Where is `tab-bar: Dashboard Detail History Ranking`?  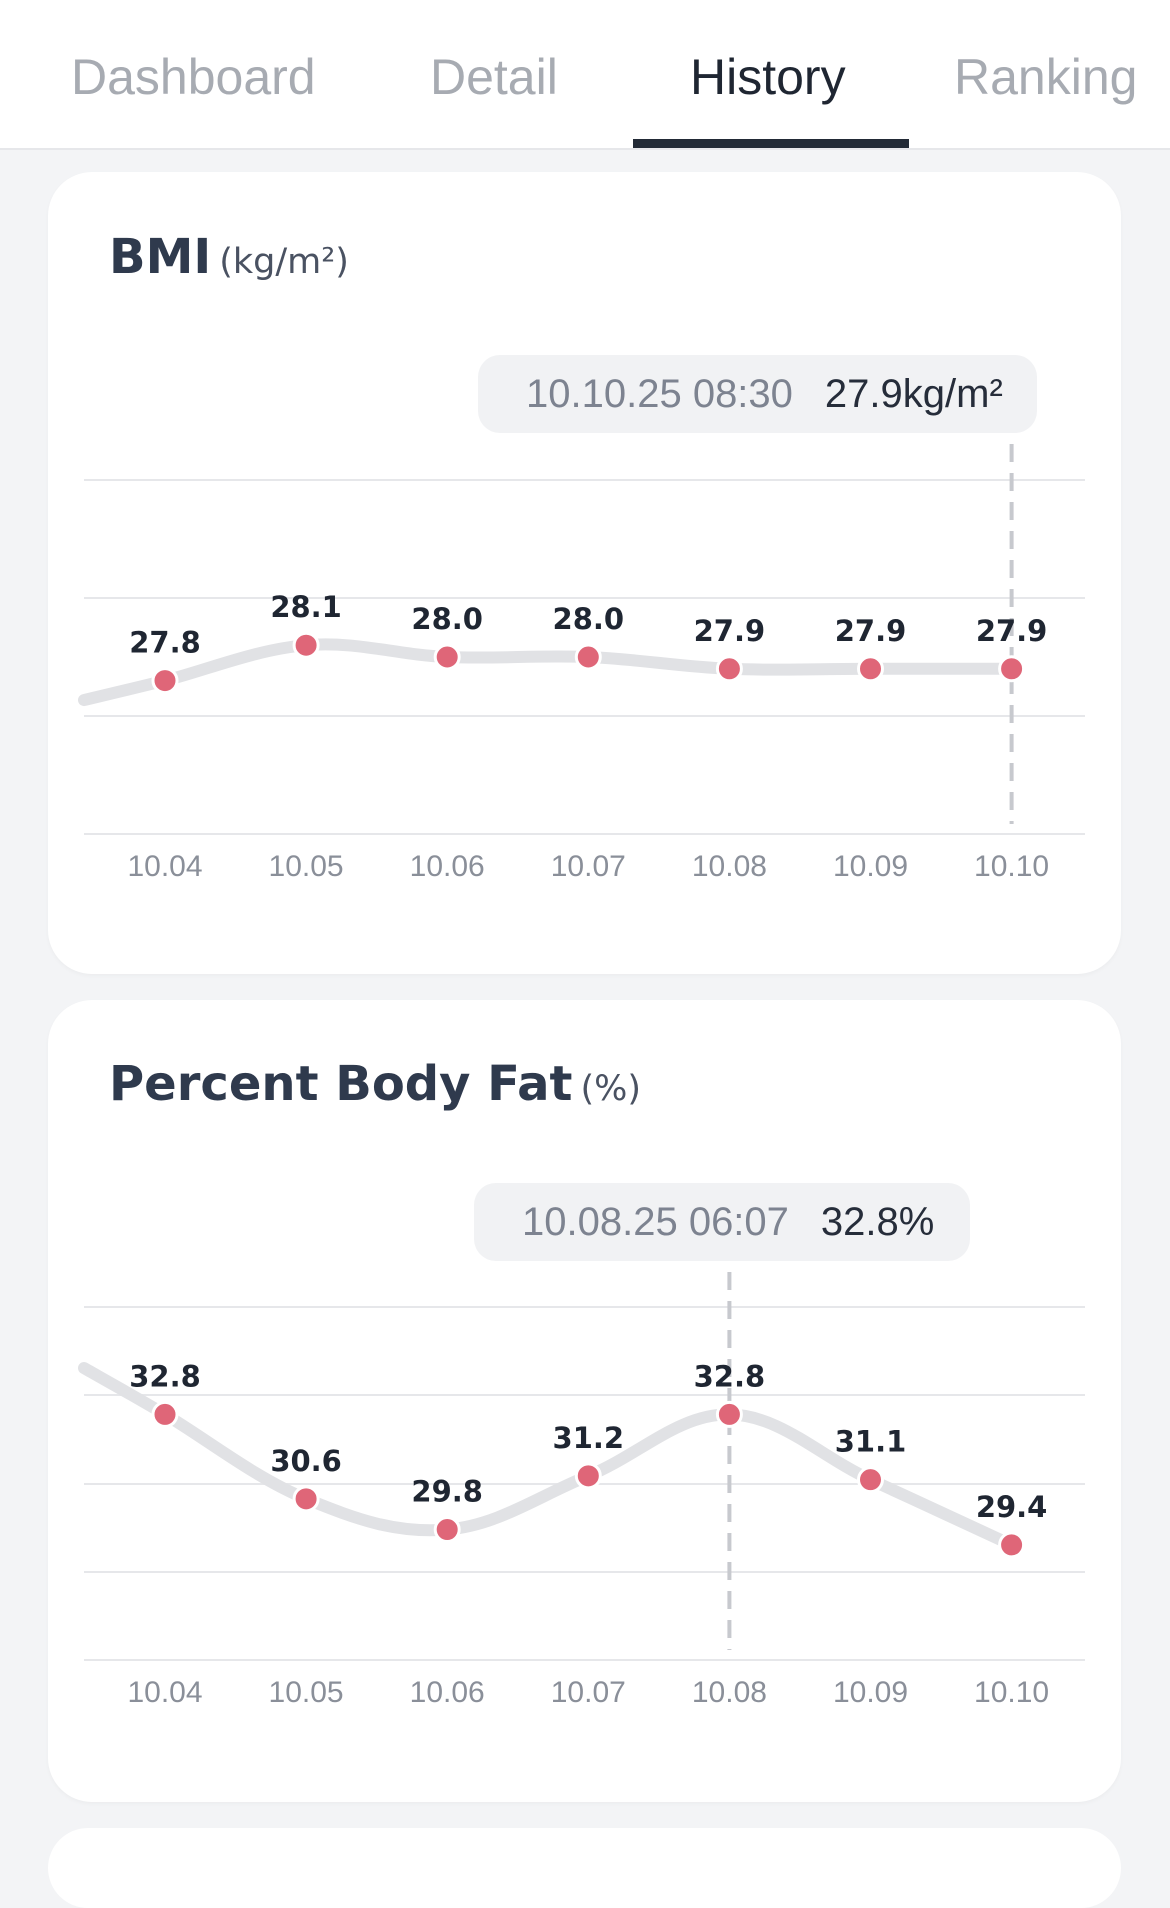
tab-bar: Dashboard Detail History Ranking is located at coordinates (585, 75).